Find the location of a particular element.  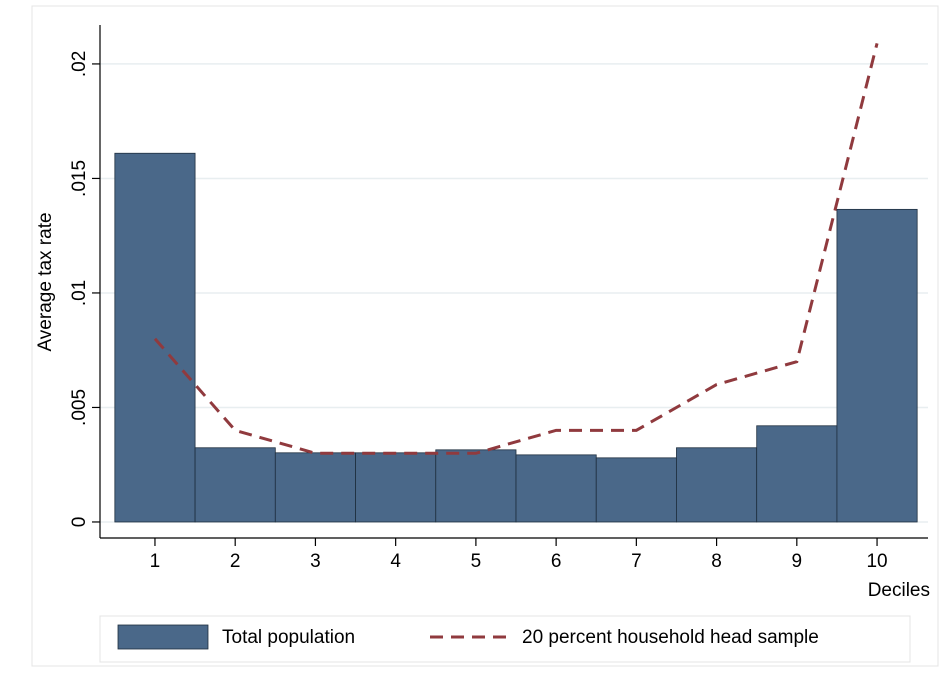

legend-swatch is located at coordinates (163, 637).